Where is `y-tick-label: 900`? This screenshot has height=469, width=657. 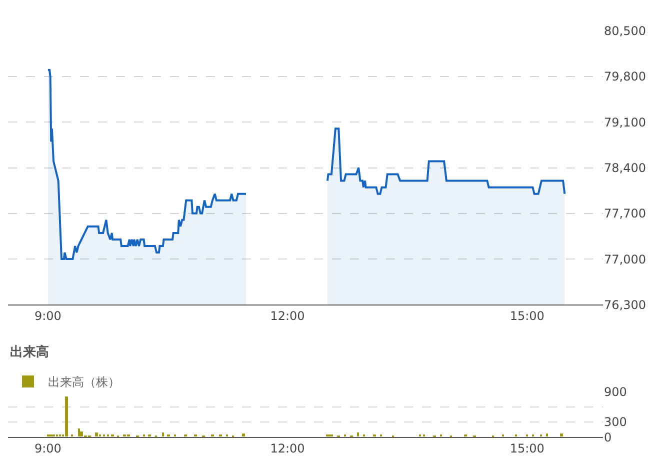
y-tick-label: 900 is located at coordinates (615, 391).